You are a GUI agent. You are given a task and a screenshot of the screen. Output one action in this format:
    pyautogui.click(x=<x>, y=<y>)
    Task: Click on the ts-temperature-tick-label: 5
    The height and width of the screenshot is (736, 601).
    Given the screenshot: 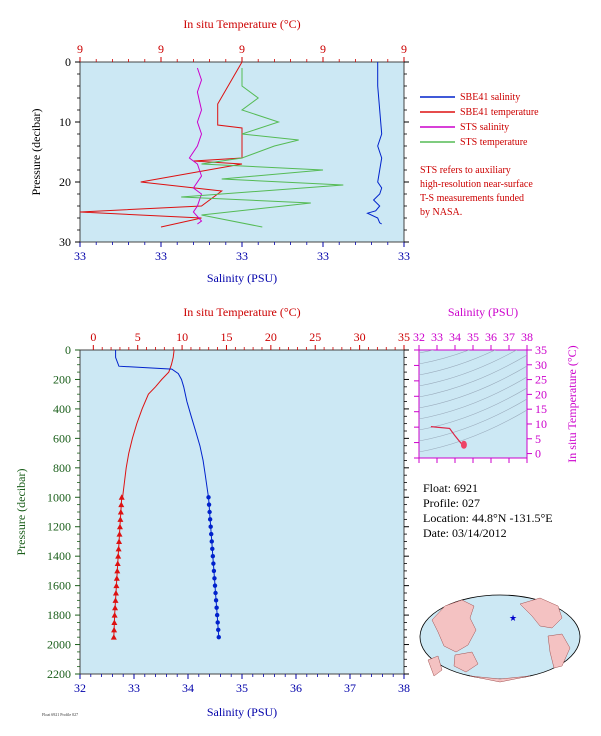 What is the action you would take?
    pyautogui.click(x=538, y=439)
    